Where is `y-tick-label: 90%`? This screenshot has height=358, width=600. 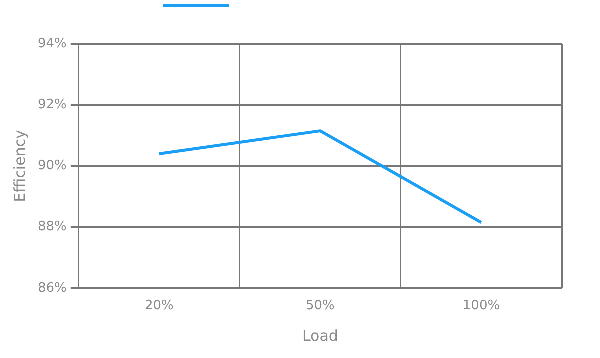
y-tick-label: 90% is located at coordinates (52, 166).